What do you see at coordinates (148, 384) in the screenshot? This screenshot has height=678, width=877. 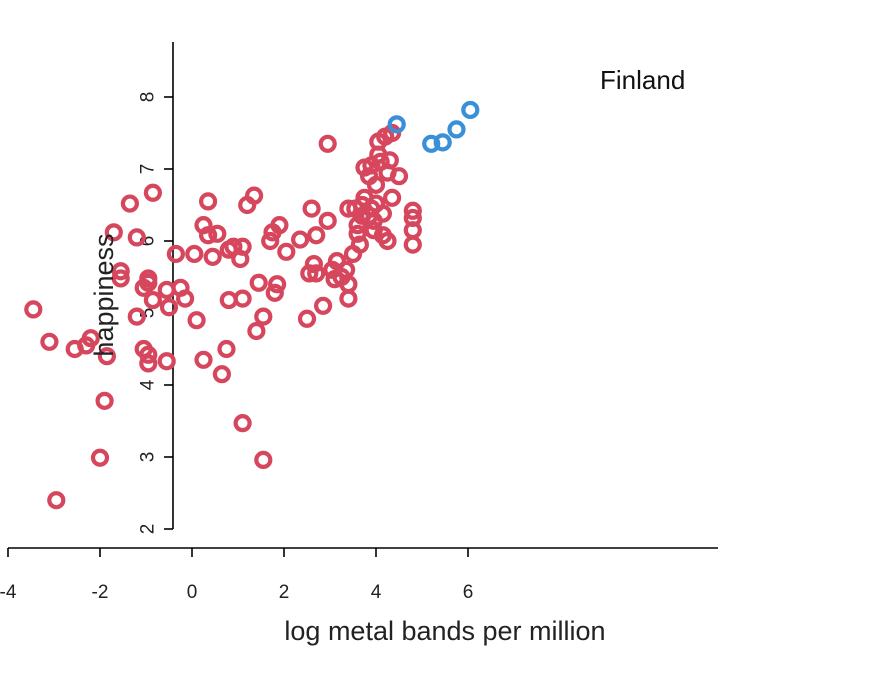 I see `y-tick-label: 4` at bounding box center [148, 384].